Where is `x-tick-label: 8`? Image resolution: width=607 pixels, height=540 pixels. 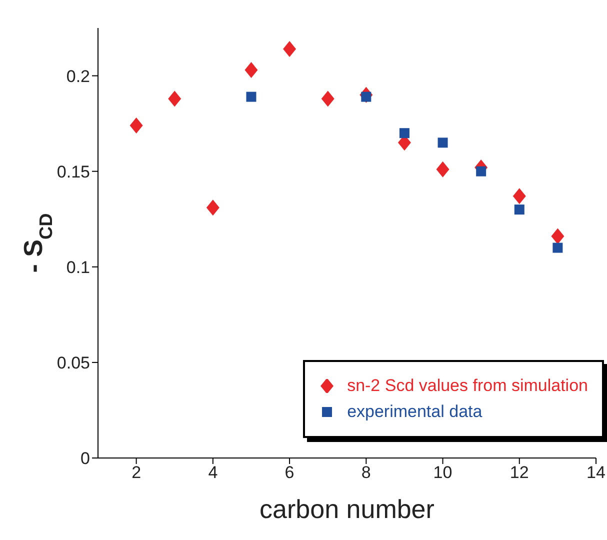
x-tick-label: 8 is located at coordinates (366, 472).